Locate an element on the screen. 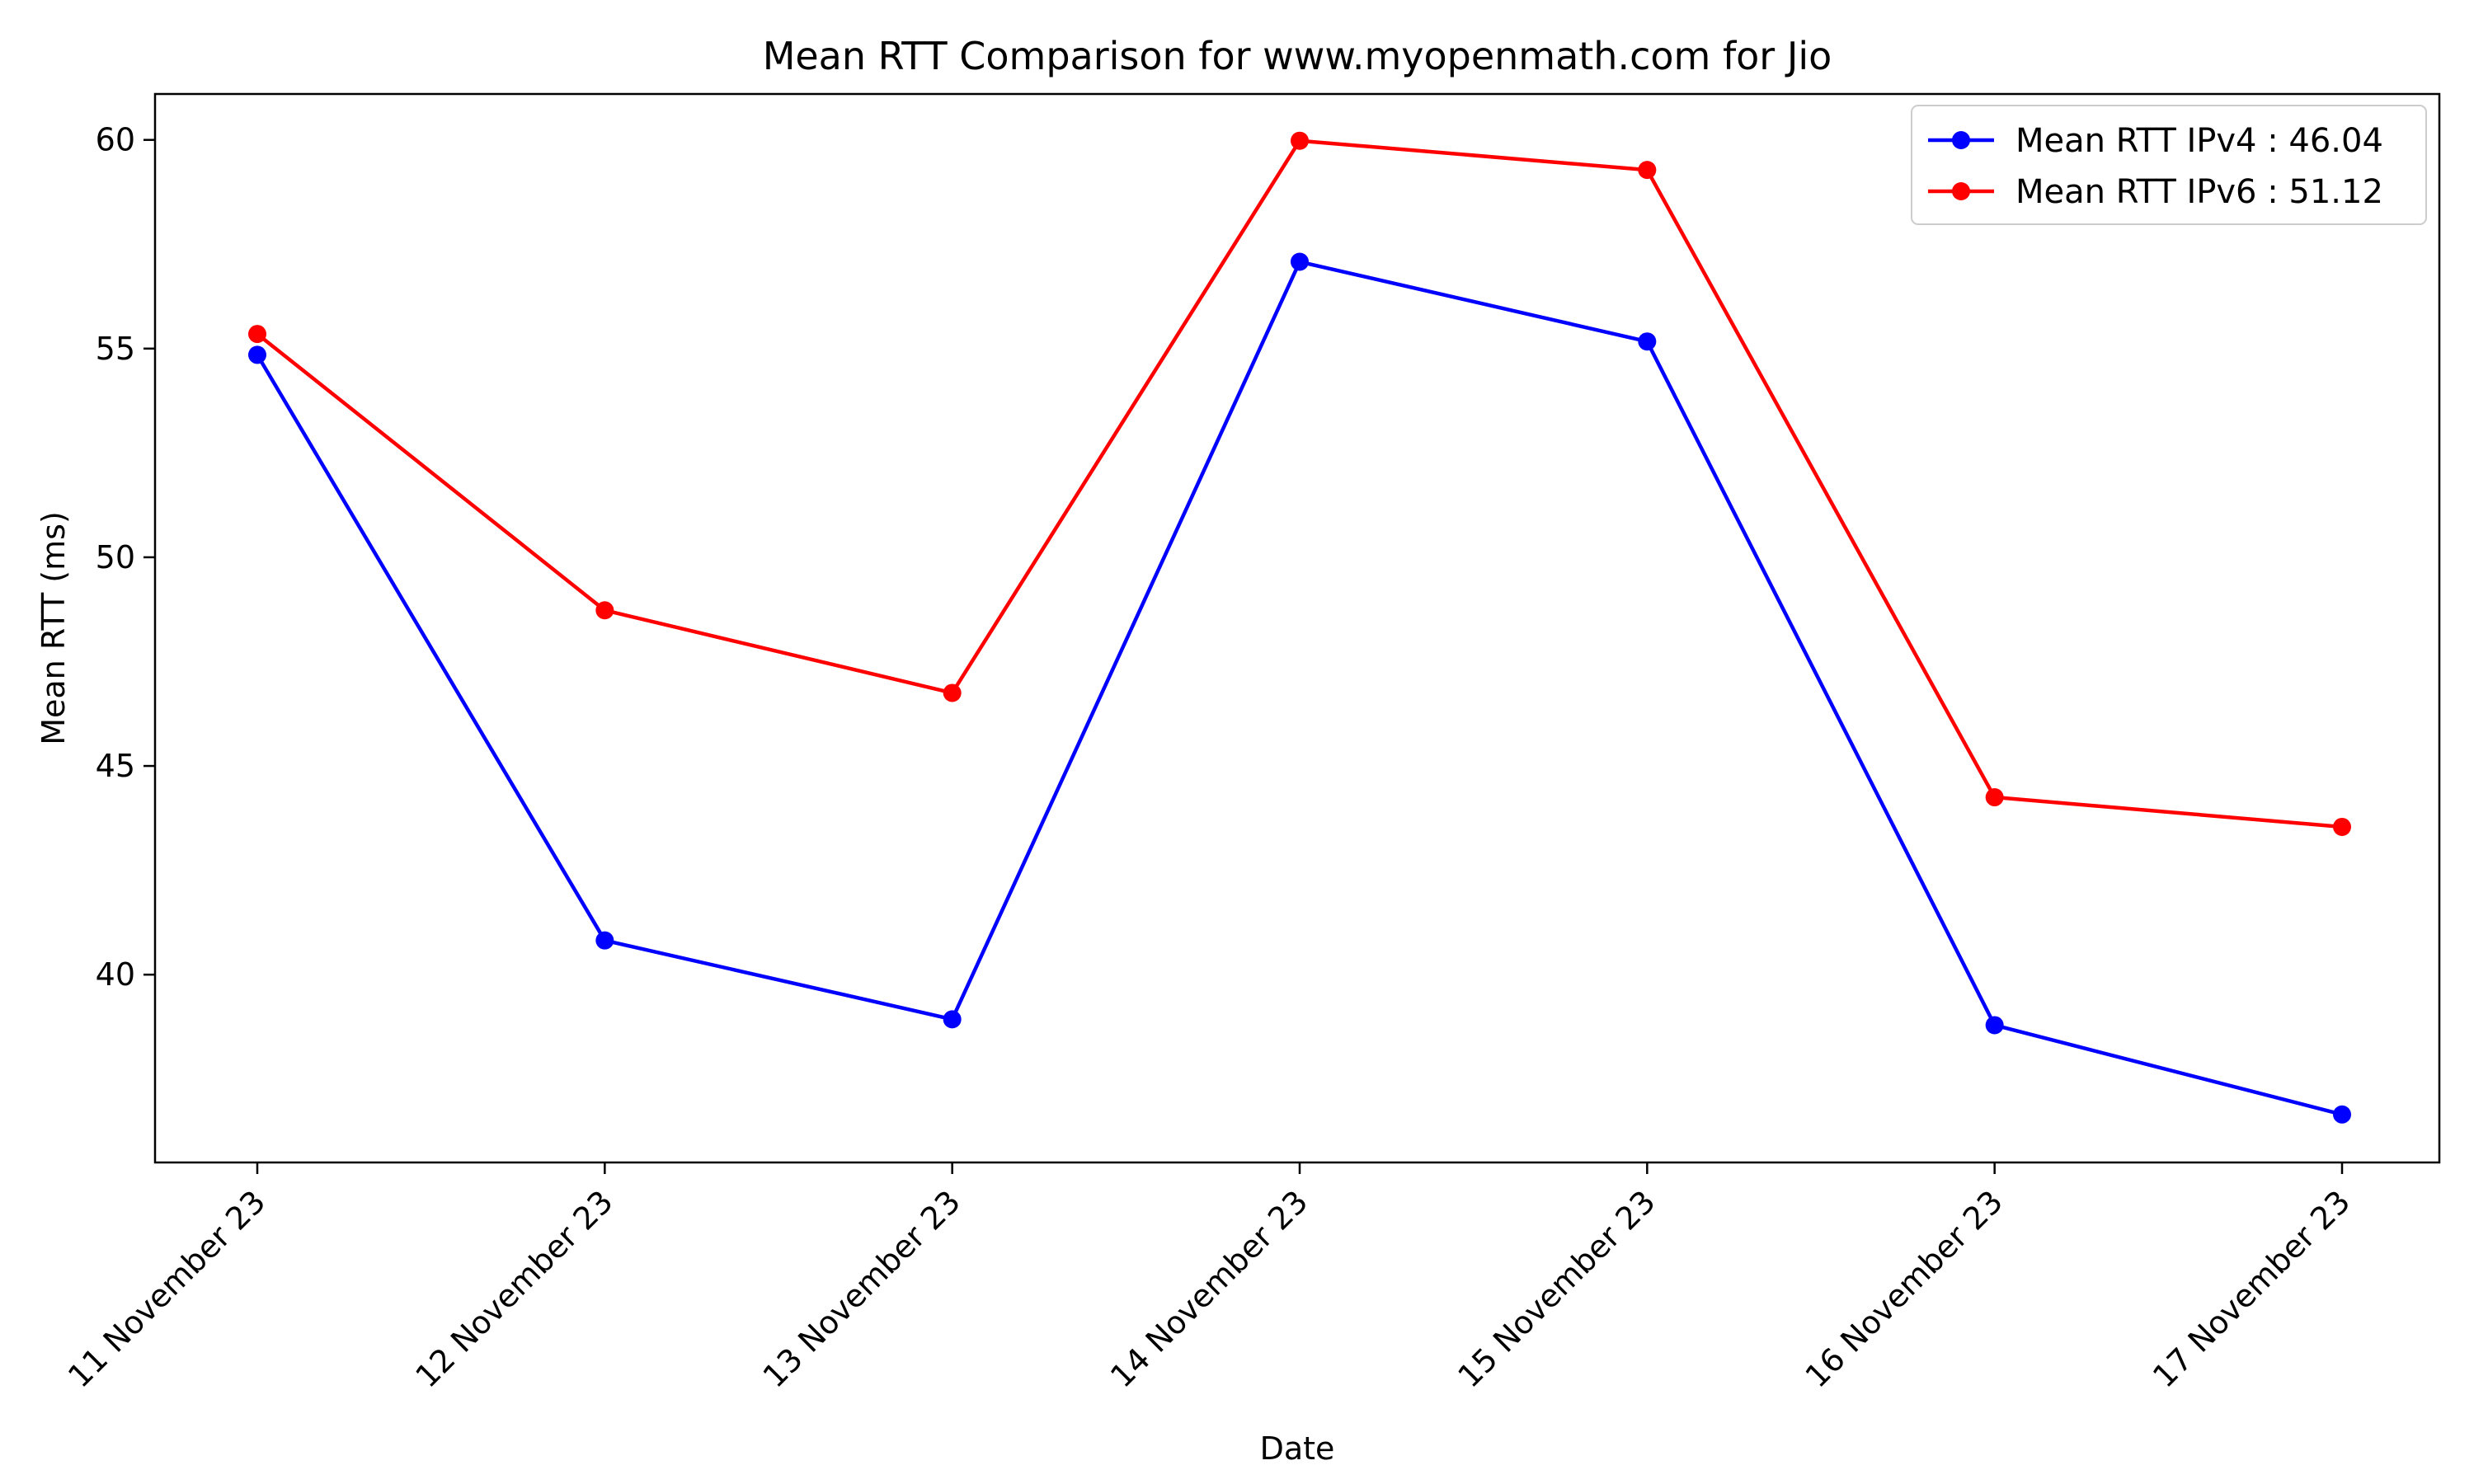 Image resolution: width=2474 pixels, height=1484 pixels. y-axis: 40 45 50 55 60 is located at coordinates (125, 557).